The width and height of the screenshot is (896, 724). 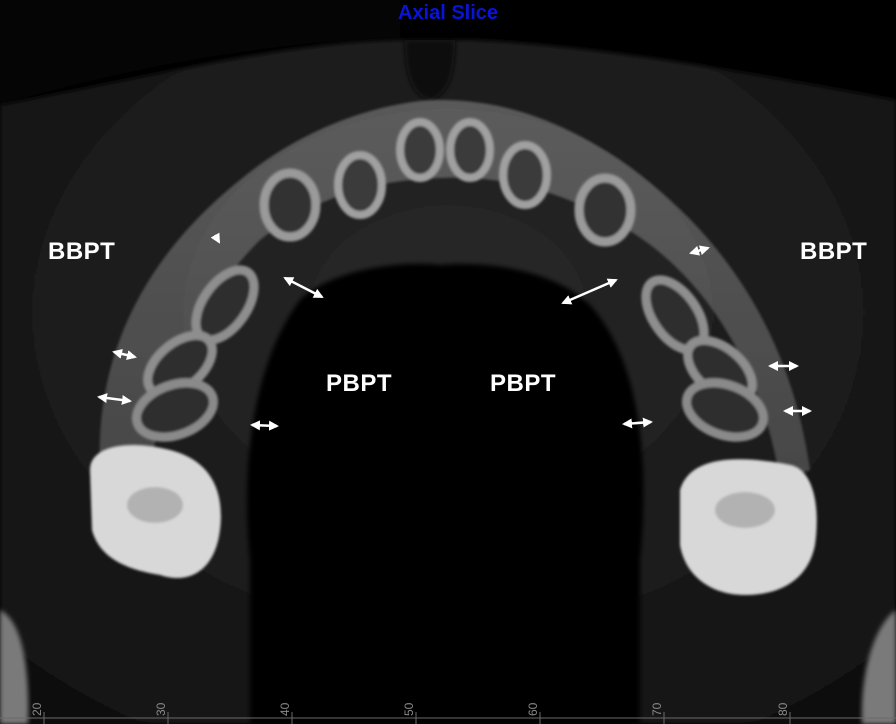 I want to click on label-pbpt-right: PBPT, so click(x=523, y=383).